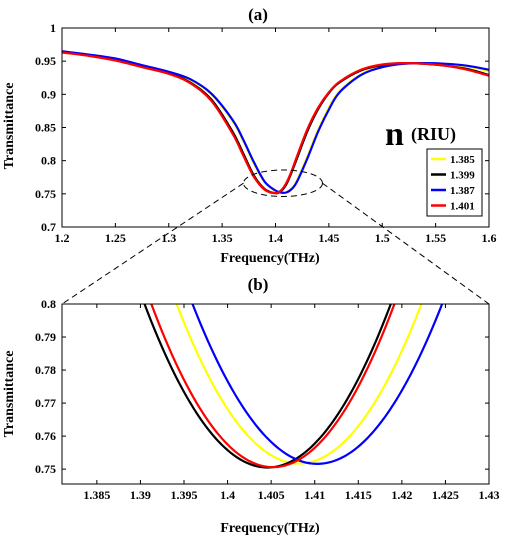 This screenshot has width=505, height=543. What do you see at coordinates (489, 238) in the screenshot?
I see `panel-0-x-tick-label: 1.6` at bounding box center [489, 238].